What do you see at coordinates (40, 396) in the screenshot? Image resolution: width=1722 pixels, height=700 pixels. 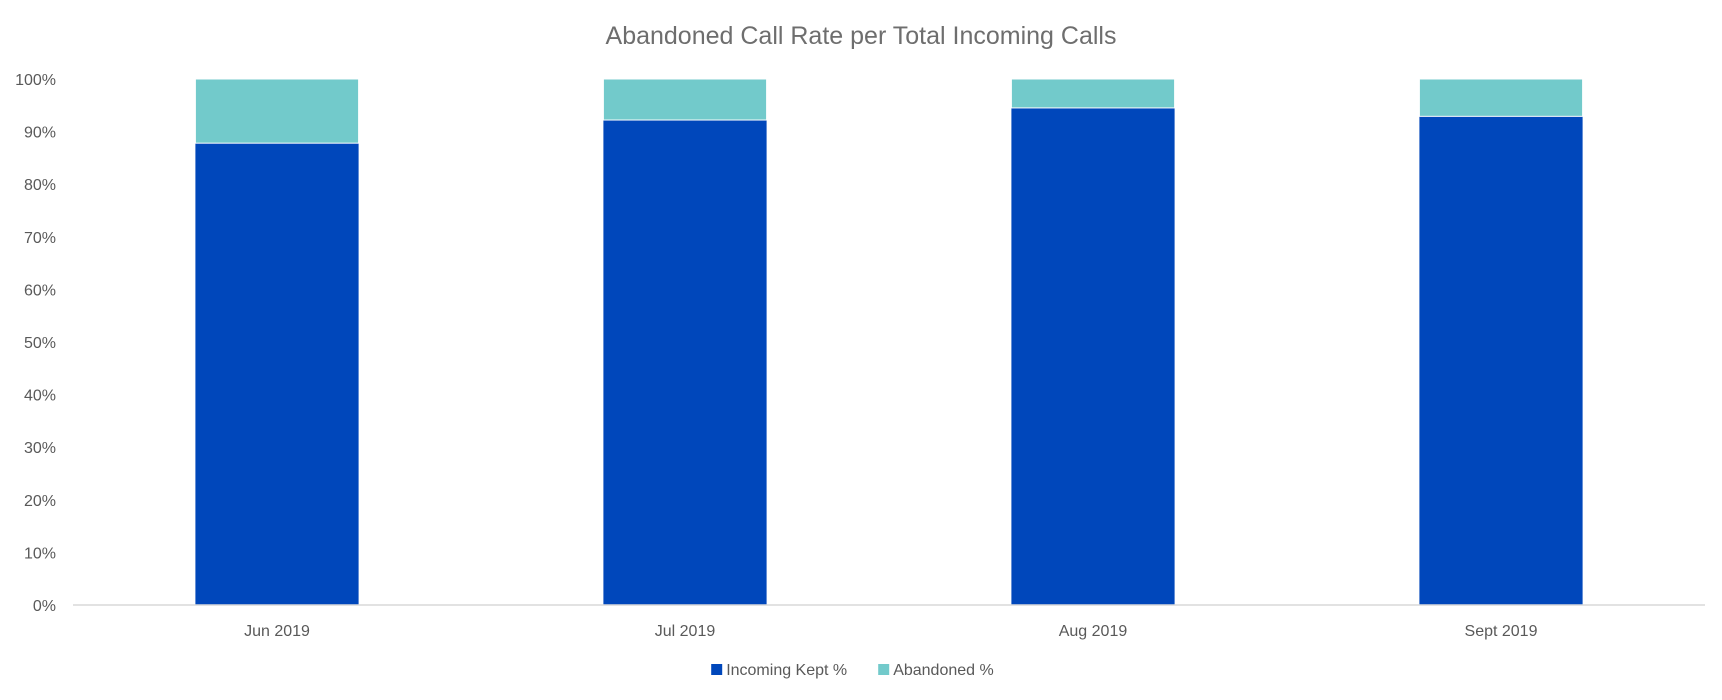 I see `y-tick-label: 40%` at bounding box center [40, 396].